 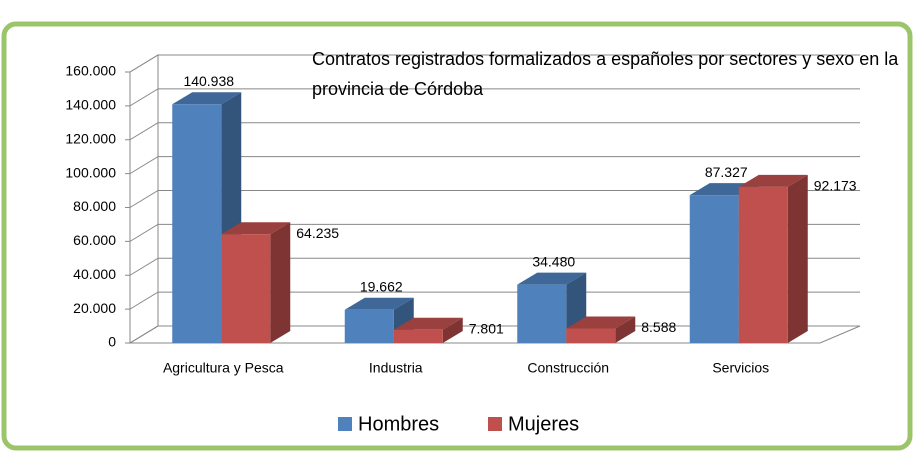 I want to click on value-label: 64.235, so click(x=317, y=233).